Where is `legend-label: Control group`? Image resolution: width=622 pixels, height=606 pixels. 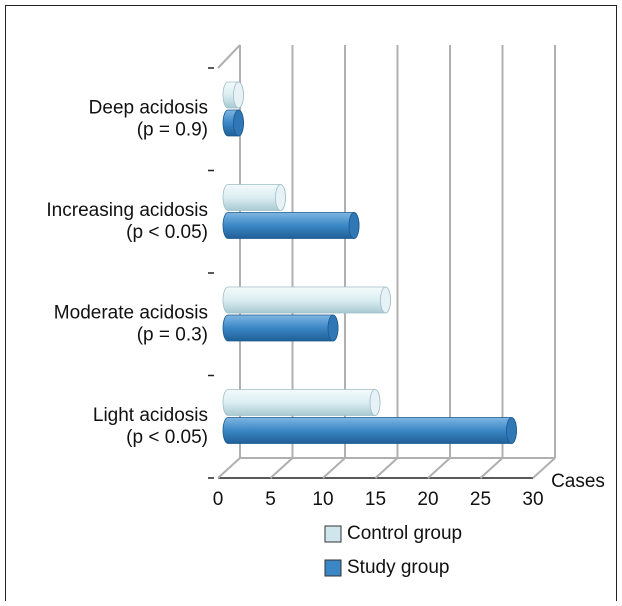 legend-label: Control group is located at coordinates (404, 533).